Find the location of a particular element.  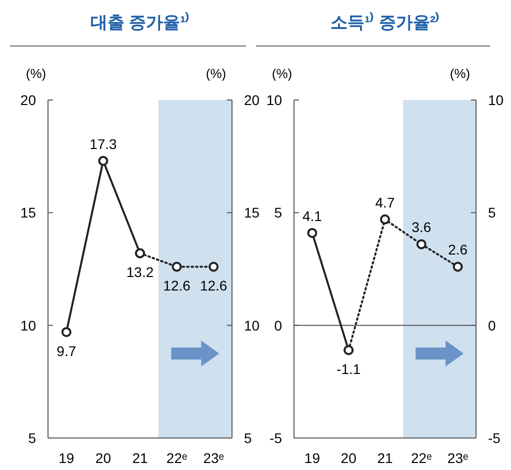

data-label: 4.1 is located at coordinates (312, 216).